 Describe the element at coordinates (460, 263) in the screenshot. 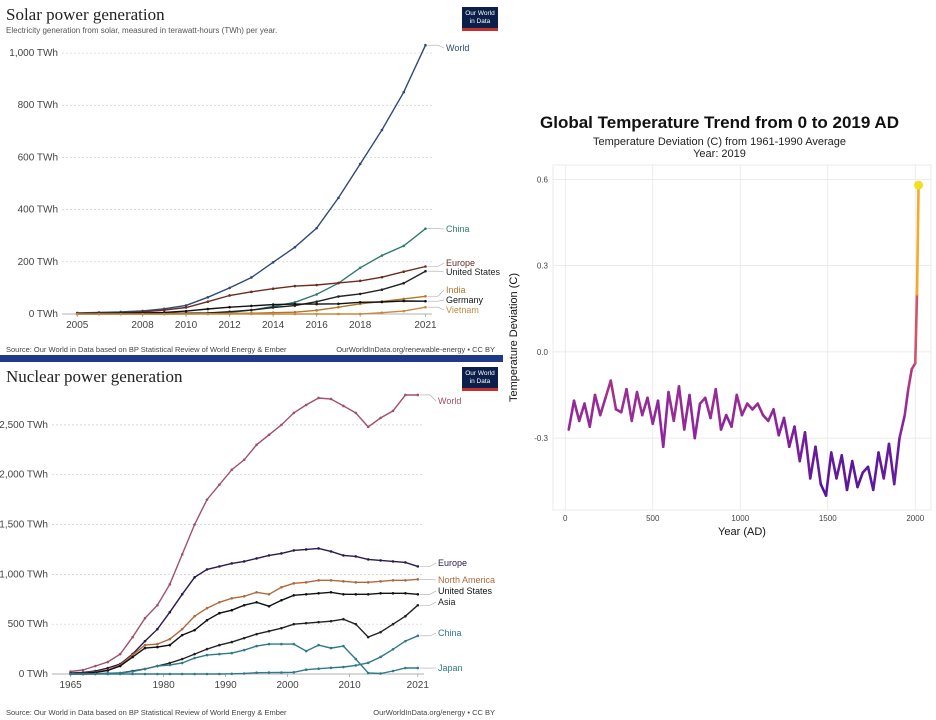

I see `series-label: Europe` at that location.